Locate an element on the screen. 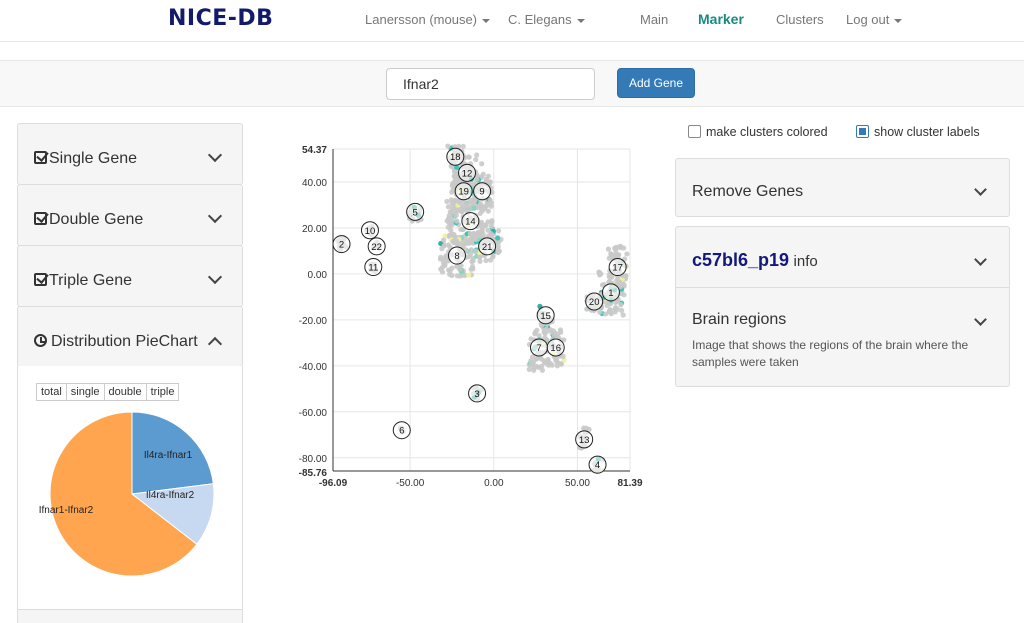 The width and height of the screenshot is (1024, 623). nav-main: Main is located at coordinates (654, 19).